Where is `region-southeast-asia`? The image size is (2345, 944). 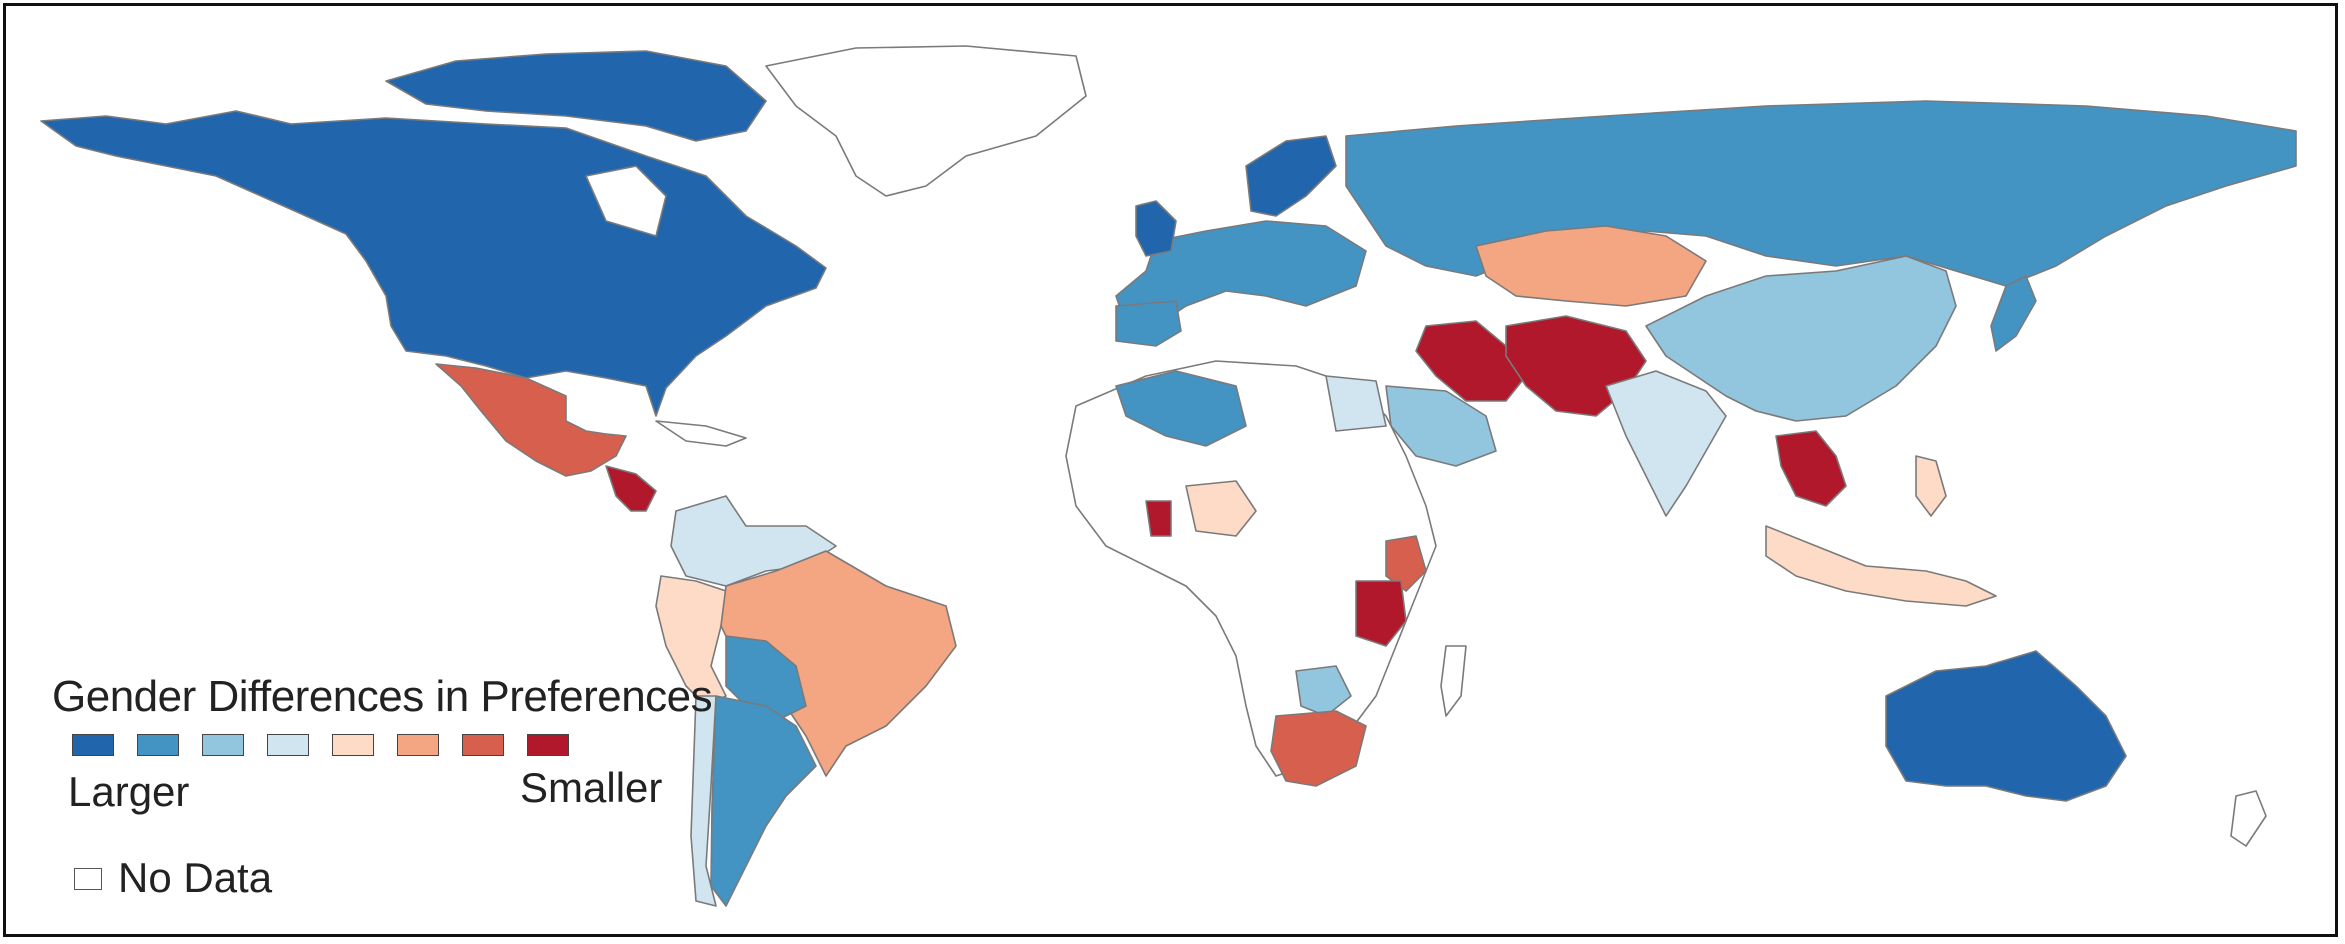 region-southeast-asia is located at coordinates (1811, 468).